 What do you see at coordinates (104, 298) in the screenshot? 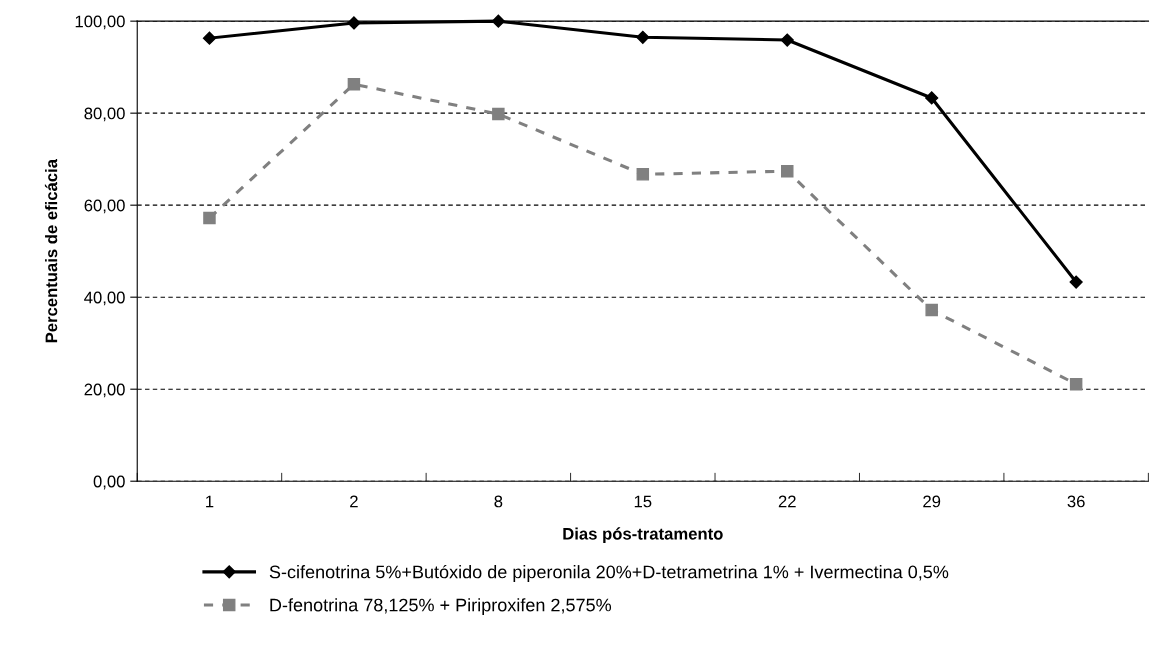
I see `y-tick-label: 40,00` at bounding box center [104, 298].